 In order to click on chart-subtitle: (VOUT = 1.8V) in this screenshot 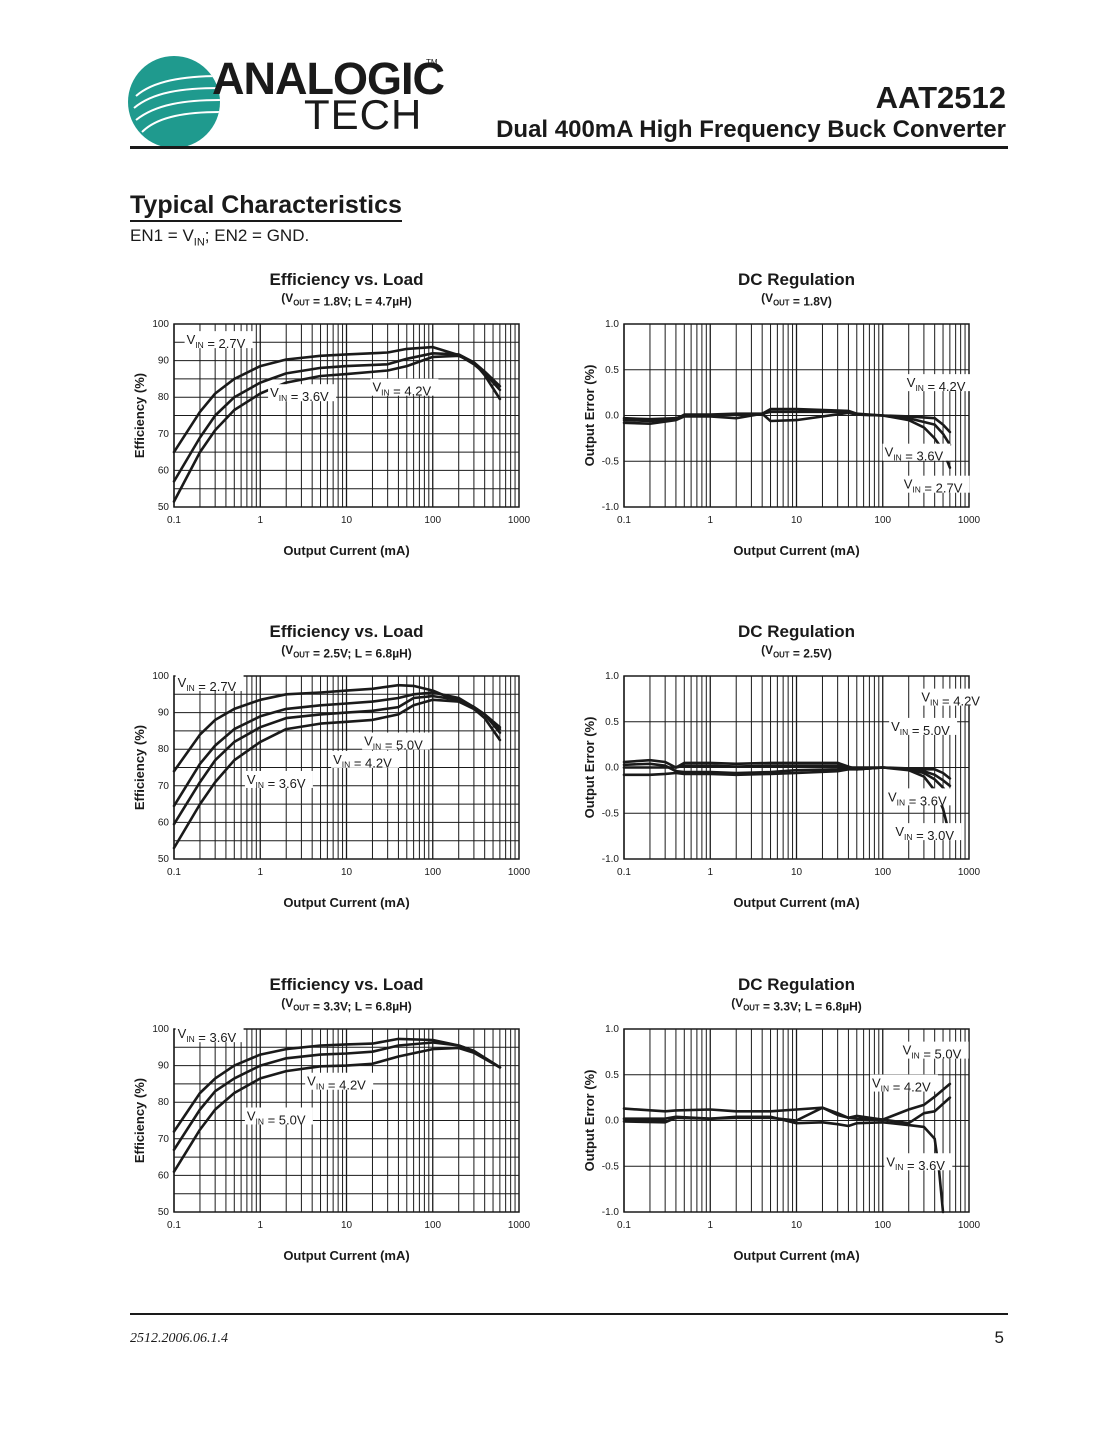, I will do `click(796, 300)`.